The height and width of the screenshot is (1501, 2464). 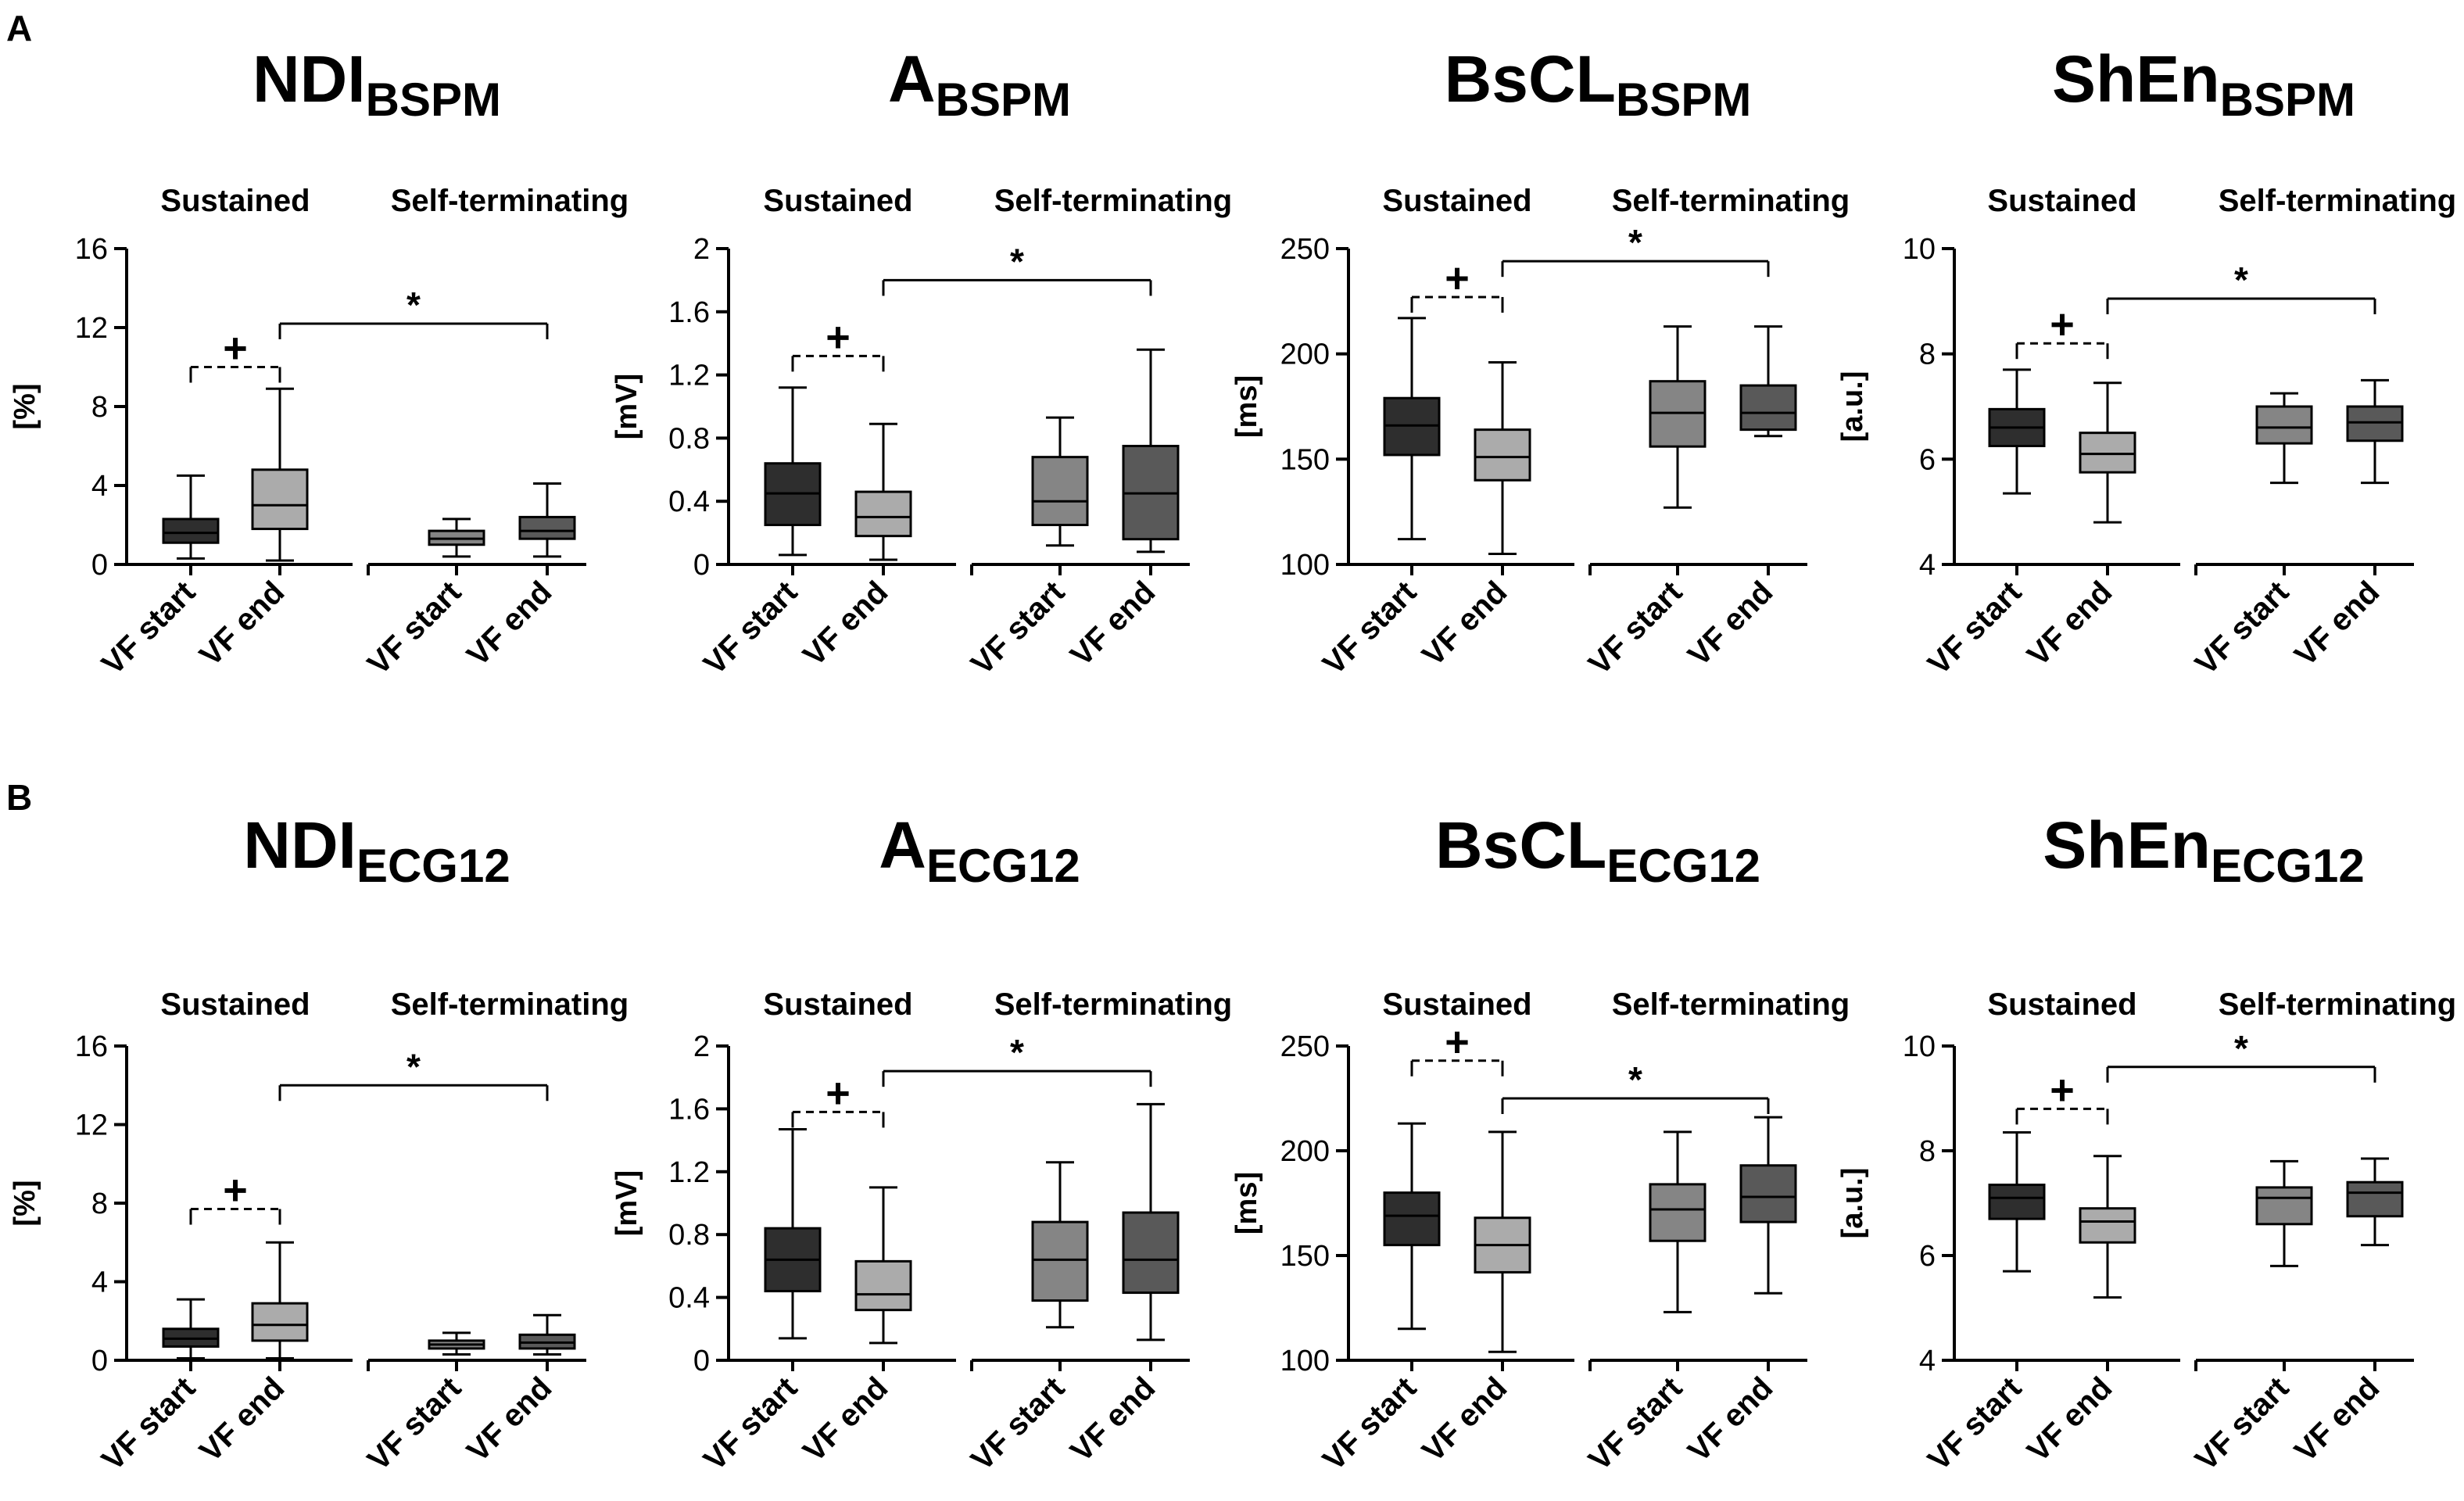 I want to click on chart-title-main: A, so click(x=912, y=79).